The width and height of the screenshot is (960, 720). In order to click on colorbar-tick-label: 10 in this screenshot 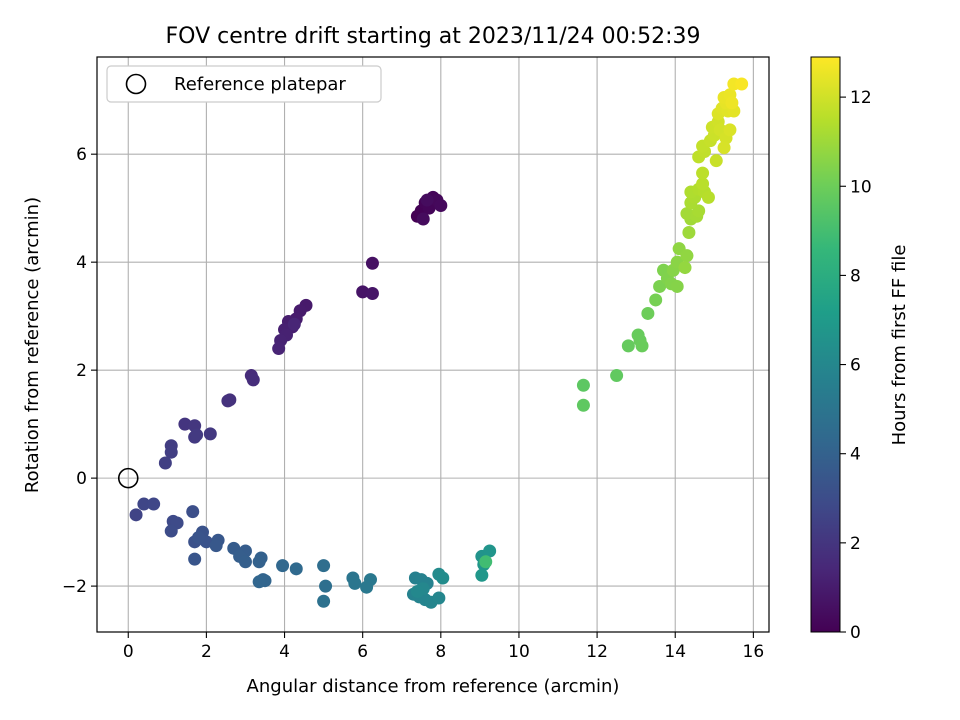, I will do `click(861, 187)`.